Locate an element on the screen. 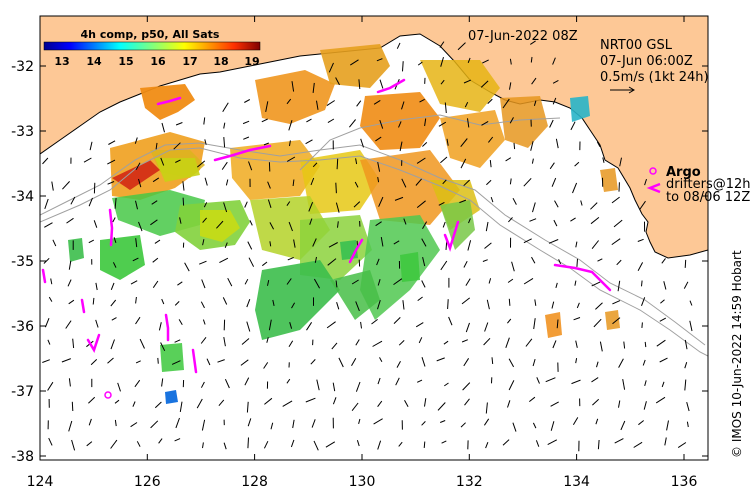 This screenshot has height=496, width=750. colorbar-tick: 15 is located at coordinates (125, 61).